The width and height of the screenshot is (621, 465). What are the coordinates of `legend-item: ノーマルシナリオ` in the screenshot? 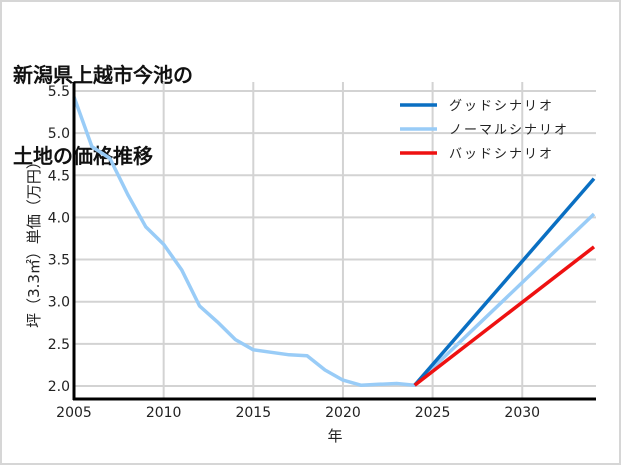 It's located at (484, 130).